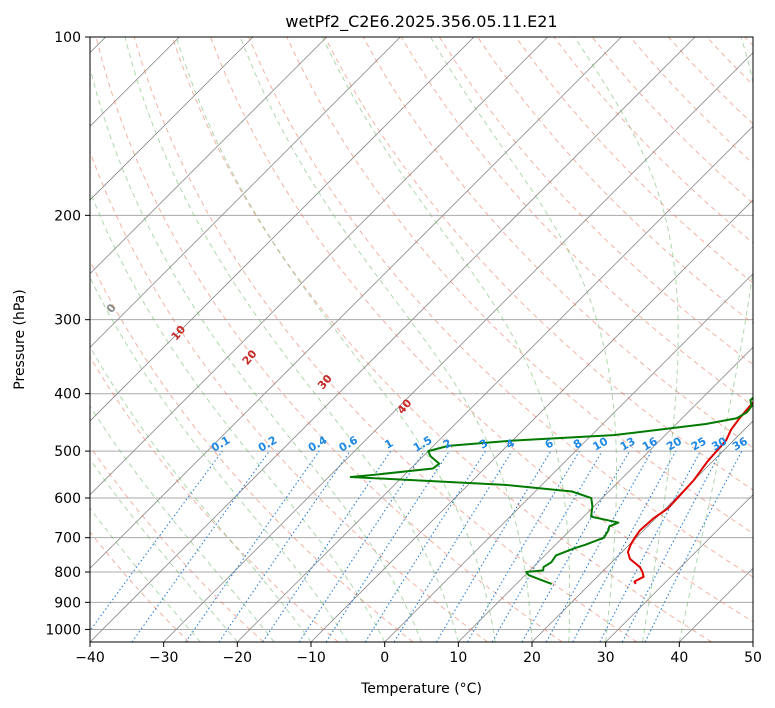 This screenshot has width=775, height=708. Describe the element at coordinates (63, 630) in the screenshot. I see `y-tick-label: 1000` at that location.